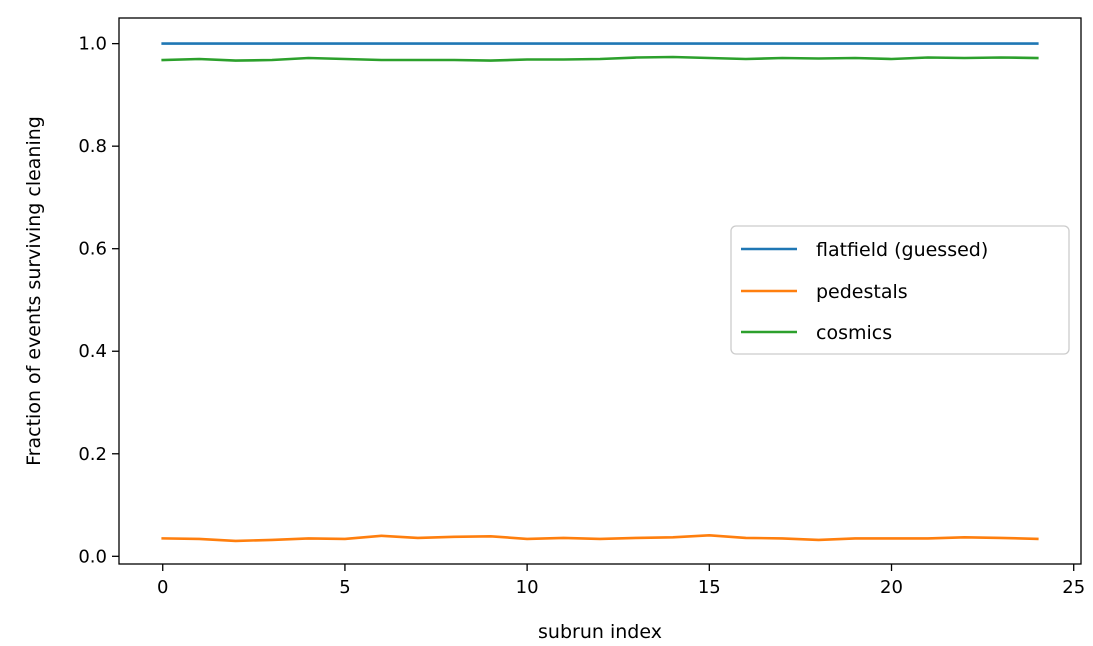 The width and height of the screenshot is (1093, 646). Describe the element at coordinates (162, 587) in the screenshot. I see `x-tick-label: 0` at that location.